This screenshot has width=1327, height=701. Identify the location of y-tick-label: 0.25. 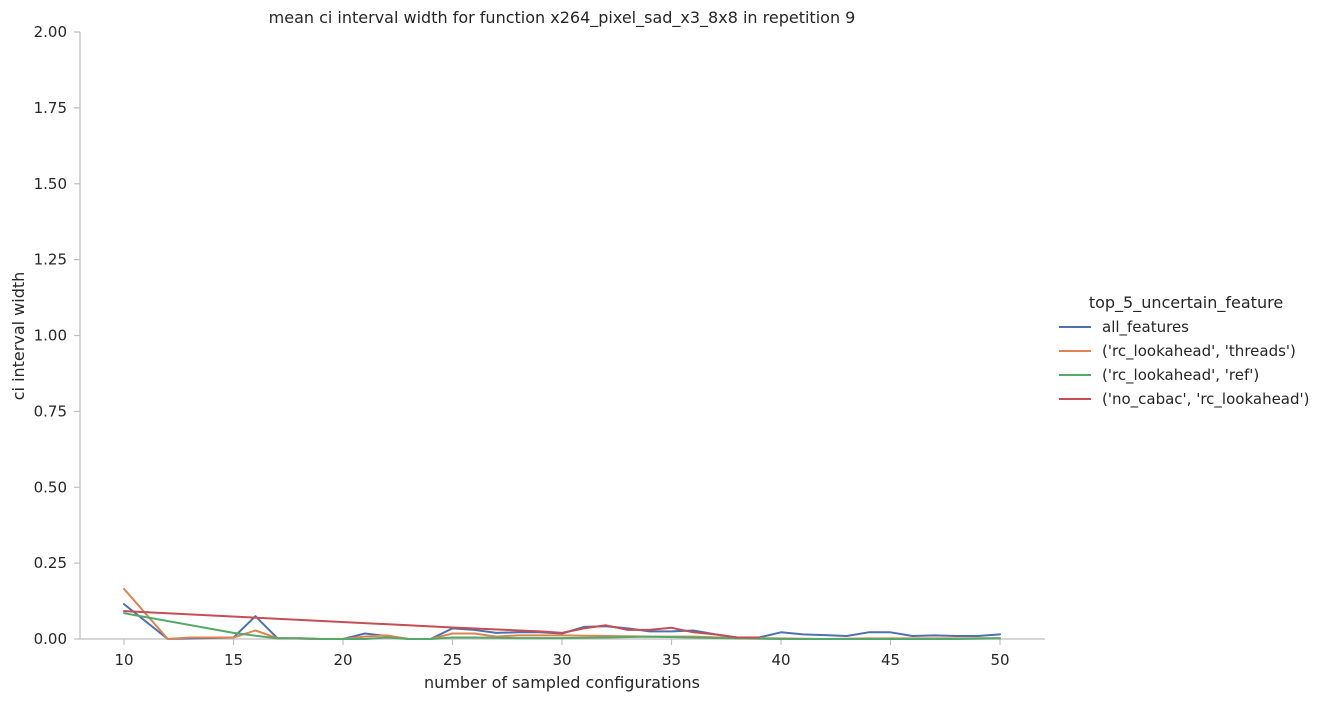
(50, 563).